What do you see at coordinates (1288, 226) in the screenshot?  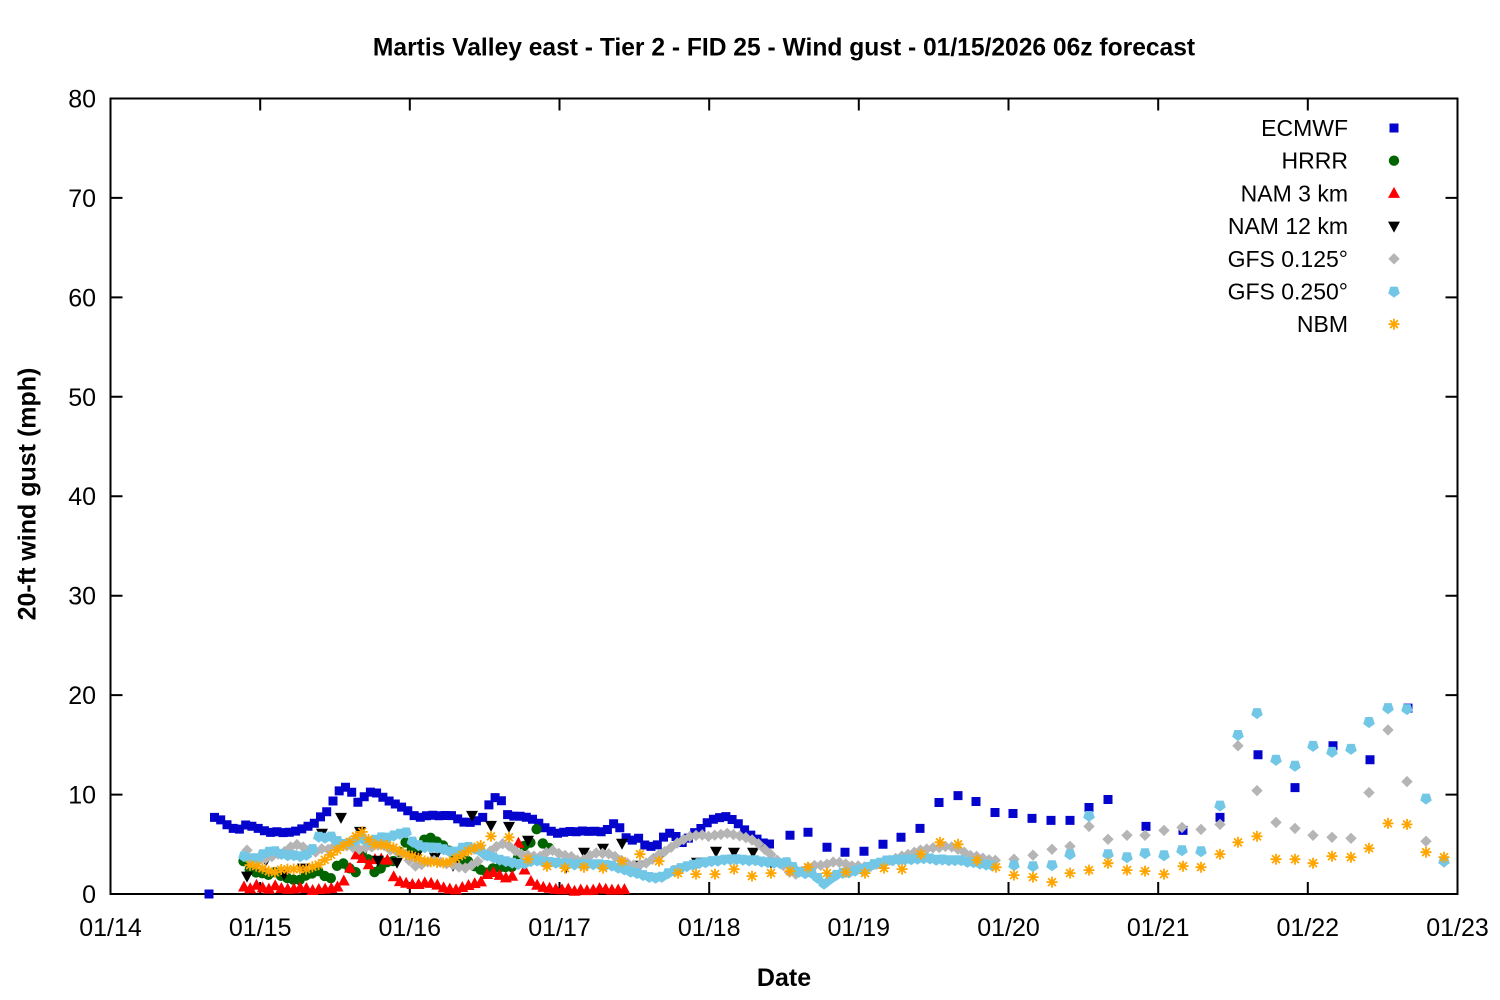 I see `svg-text: NAM 12 km` at bounding box center [1288, 226].